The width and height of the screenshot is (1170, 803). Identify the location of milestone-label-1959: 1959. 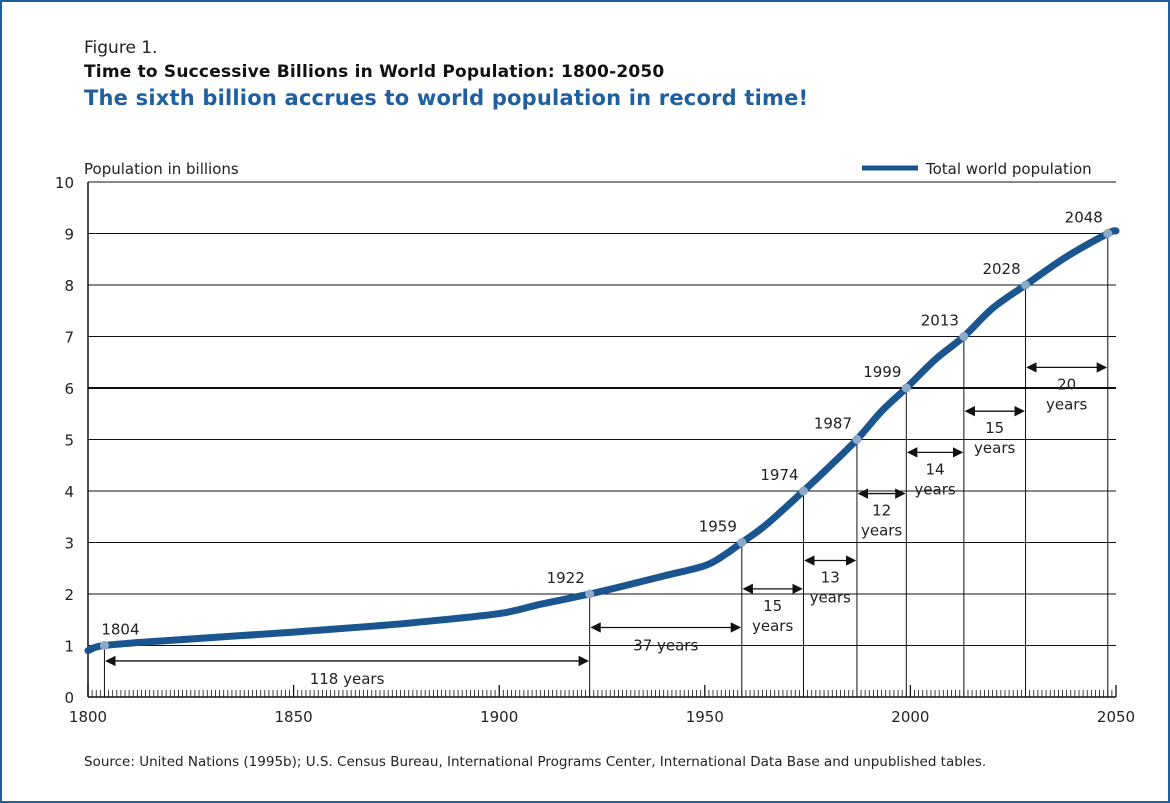
(718, 527).